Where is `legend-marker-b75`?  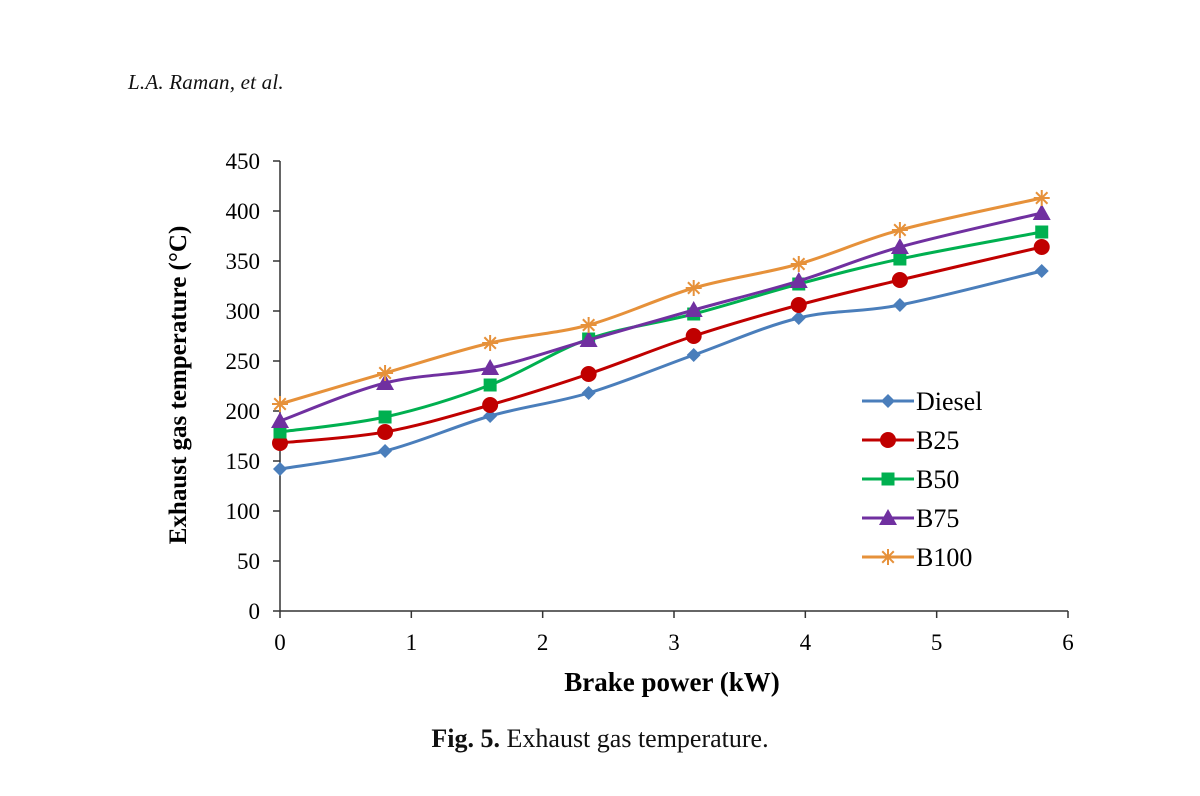 legend-marker-b75 is located at coordinates (888, 517).